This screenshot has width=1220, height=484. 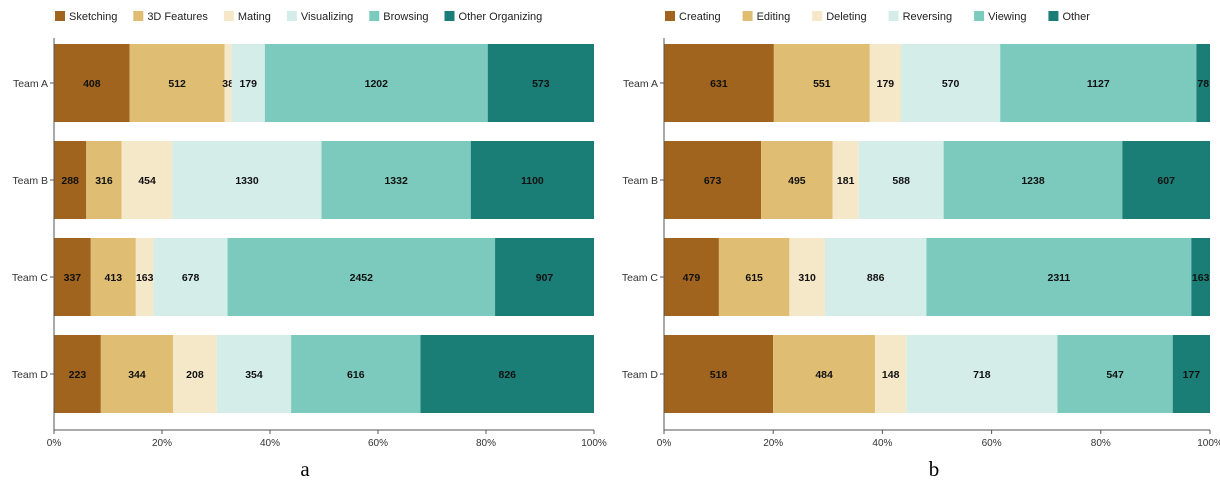 I want to click on panel-label: b, so click(x=934, y=469).